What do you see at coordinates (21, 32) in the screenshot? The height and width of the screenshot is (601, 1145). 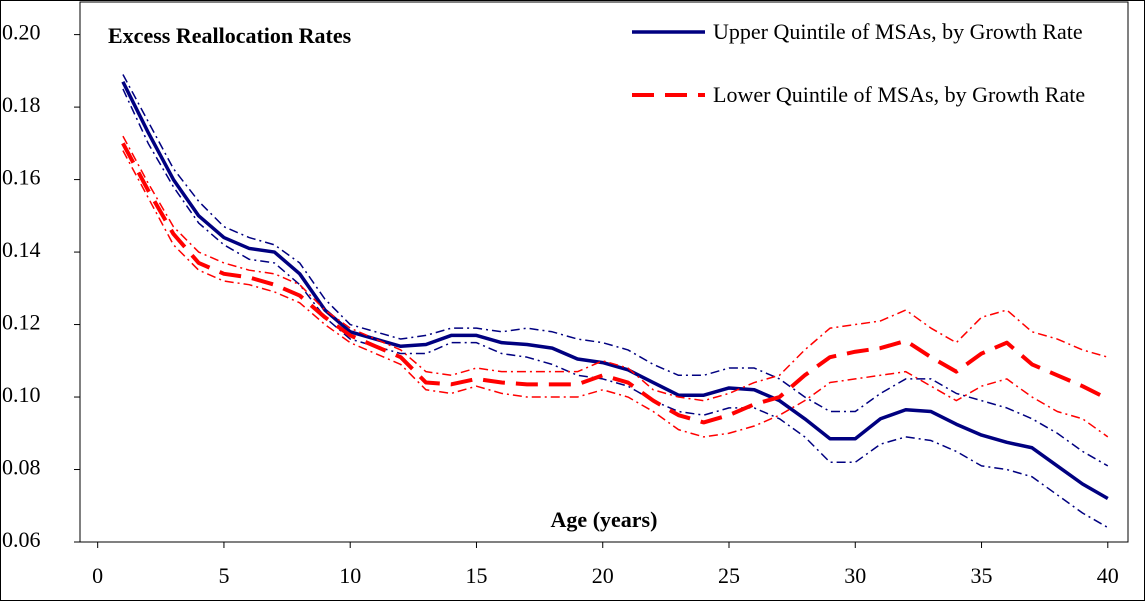 I see `y-tick-label: 0.20` at bounding box center [21, 32].